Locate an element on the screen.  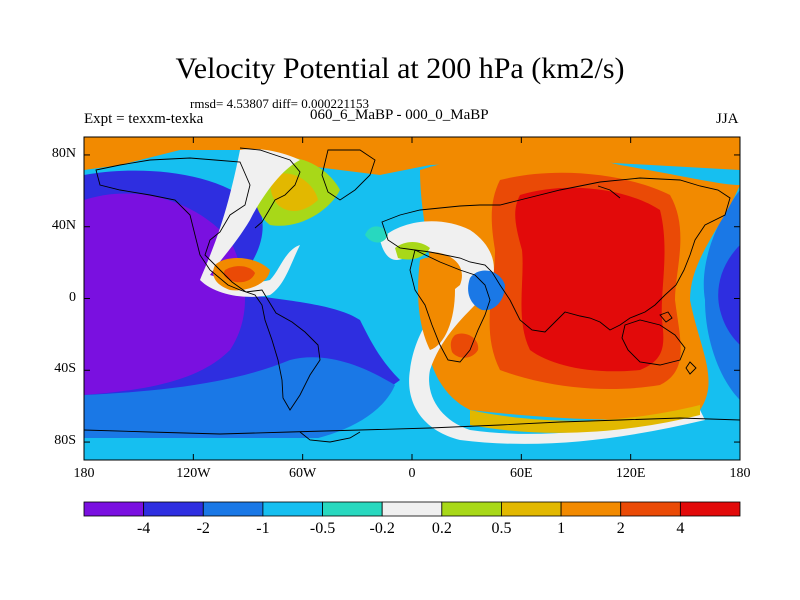
colorbar-label: 0.5 is located at coordinates (501, 528).